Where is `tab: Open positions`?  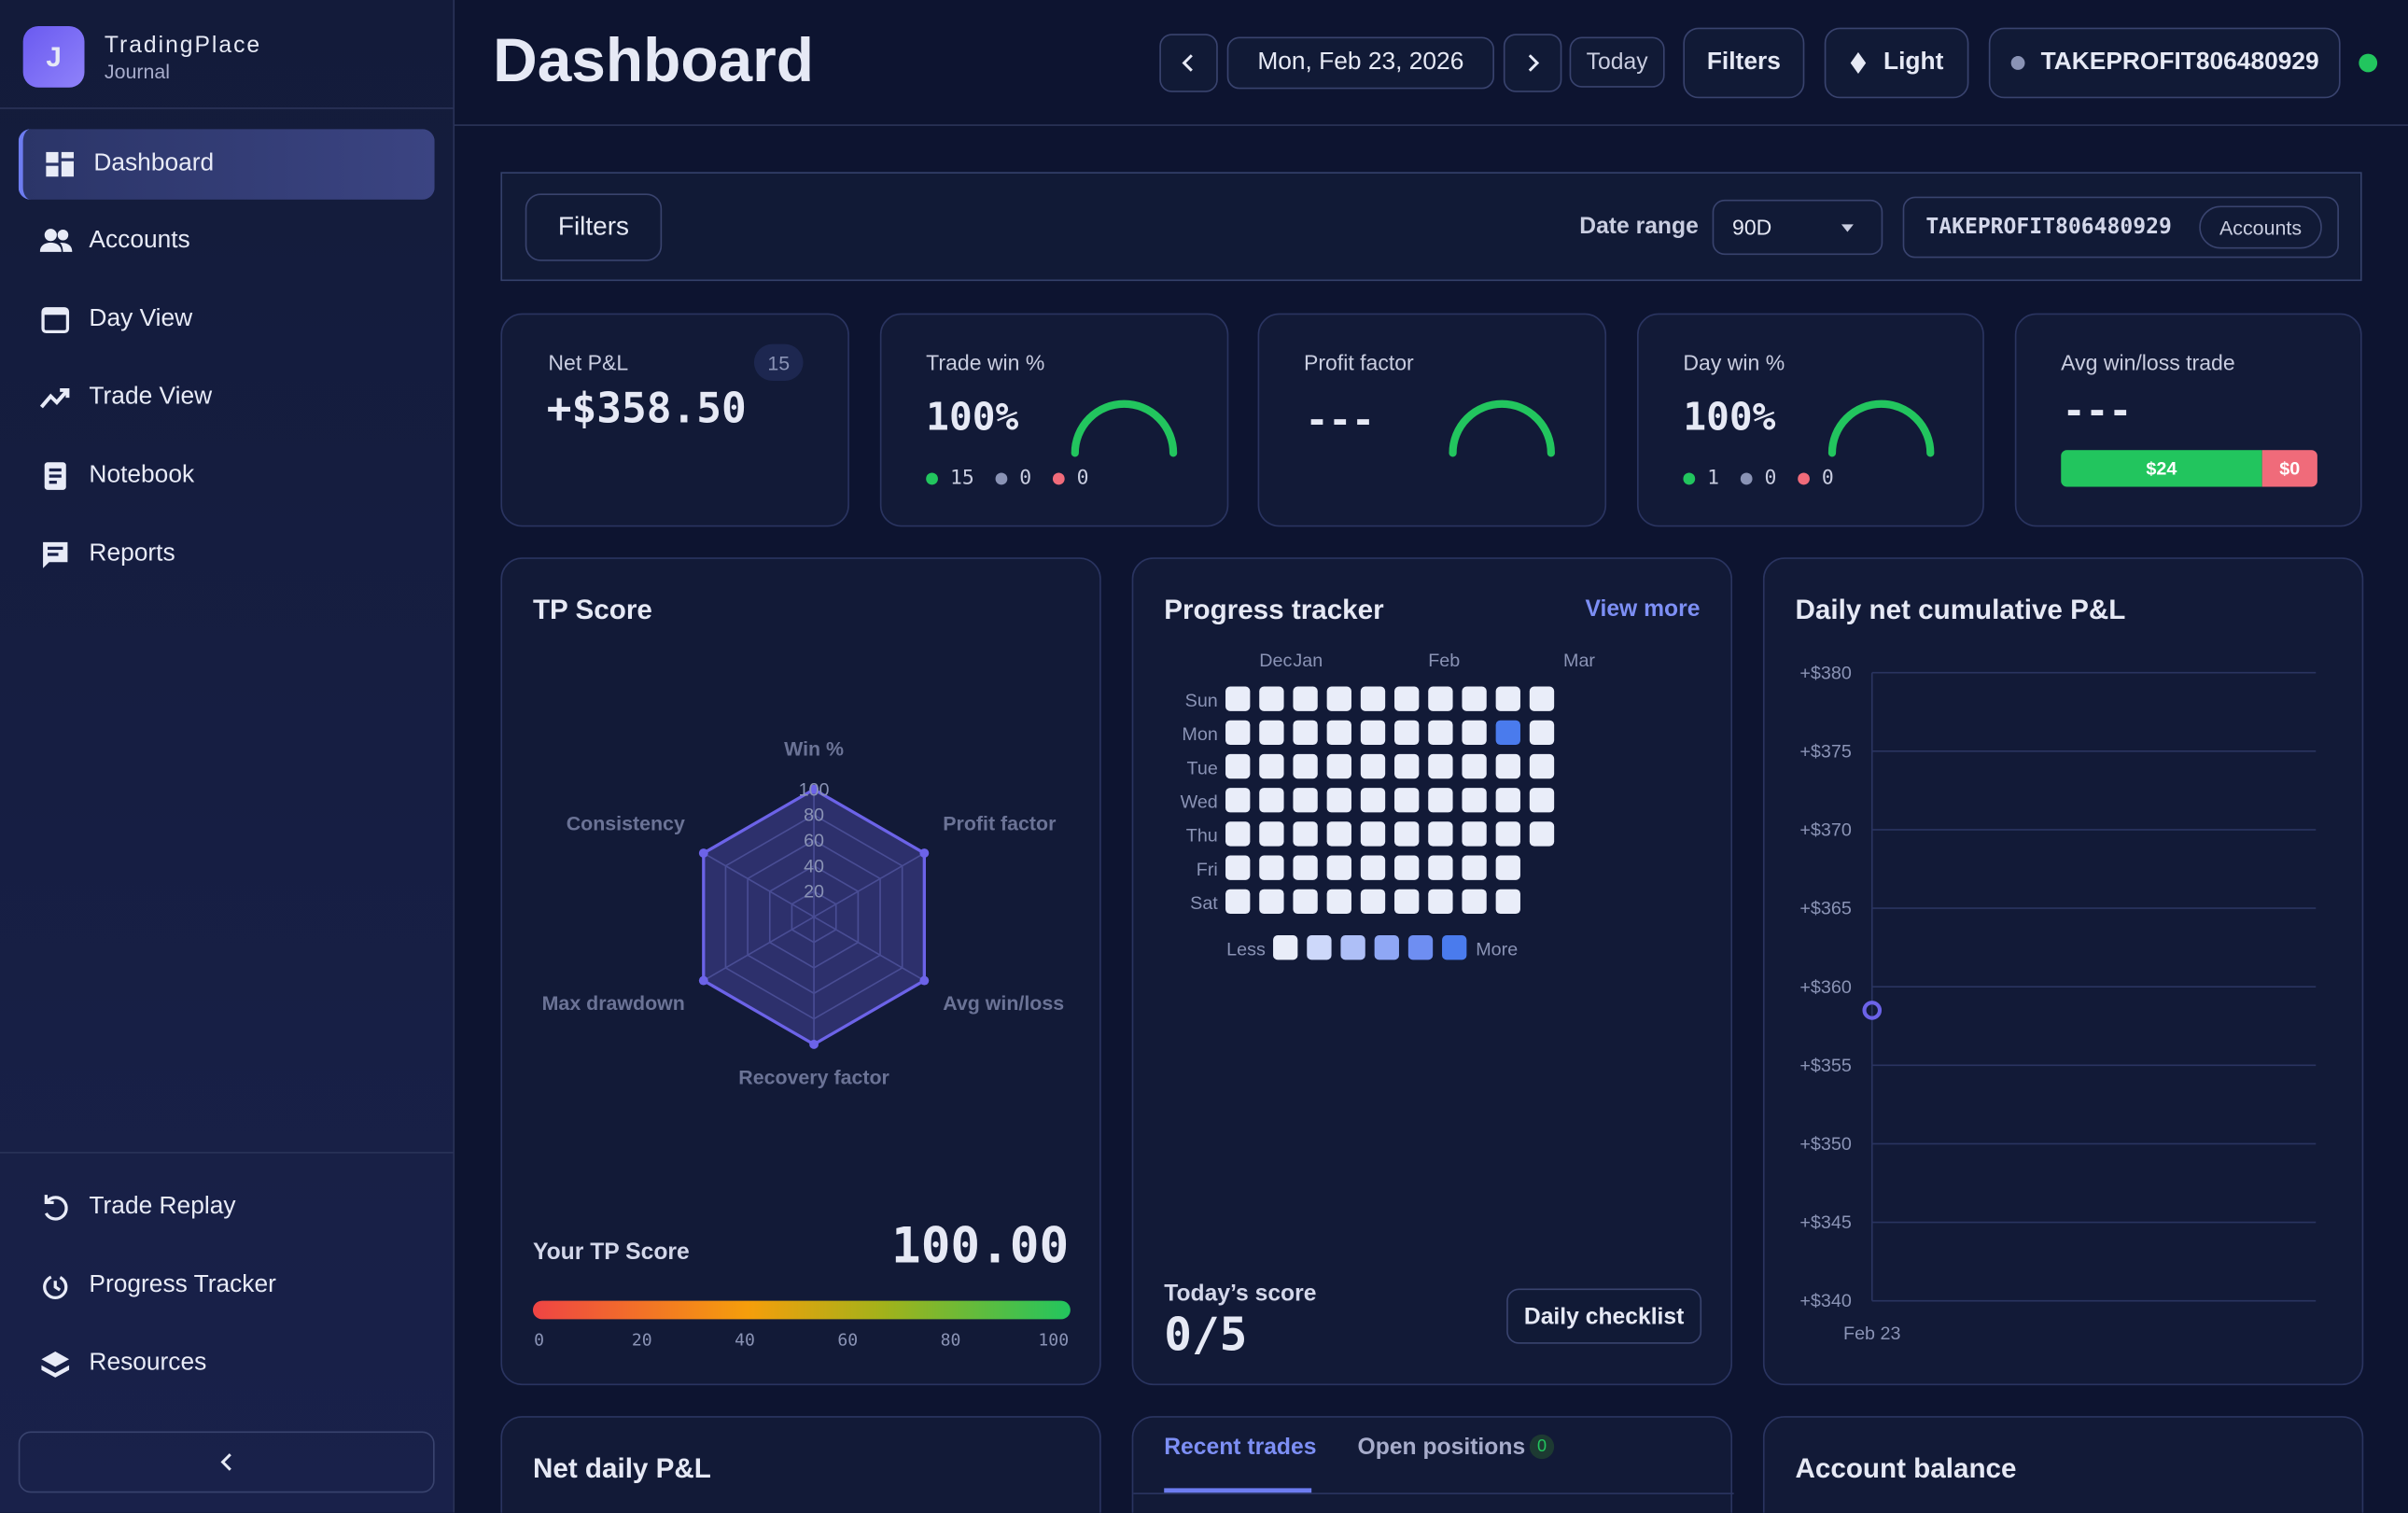 tab: Open positions is located at coordinates (1441, 1447).